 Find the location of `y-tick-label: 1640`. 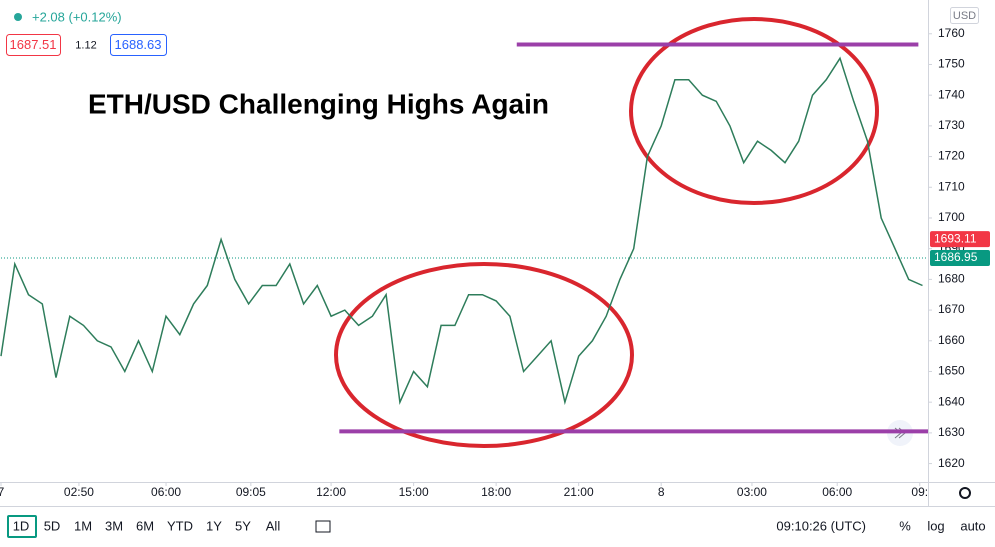

y-tick-label: 1640 is located at coordinates (951, 401).